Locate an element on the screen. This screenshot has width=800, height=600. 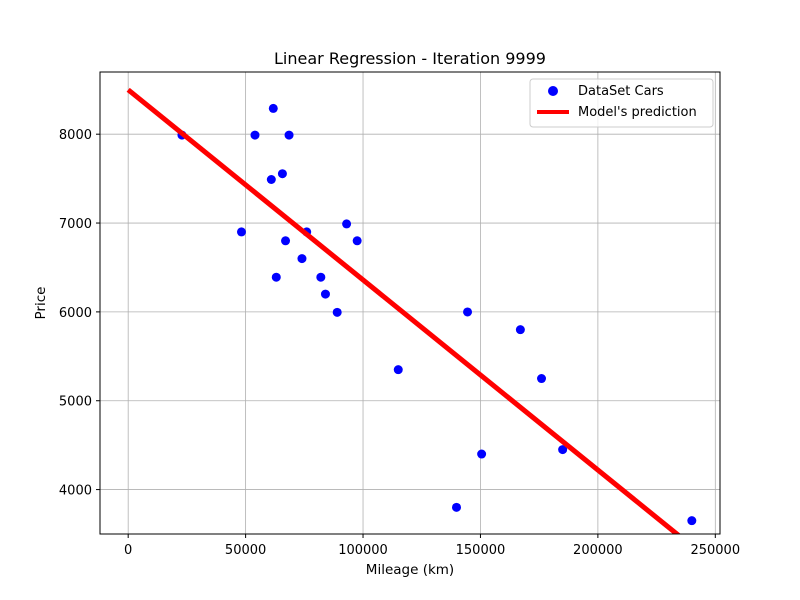
y-axis-label: Price is located at coordinates (41, 303).